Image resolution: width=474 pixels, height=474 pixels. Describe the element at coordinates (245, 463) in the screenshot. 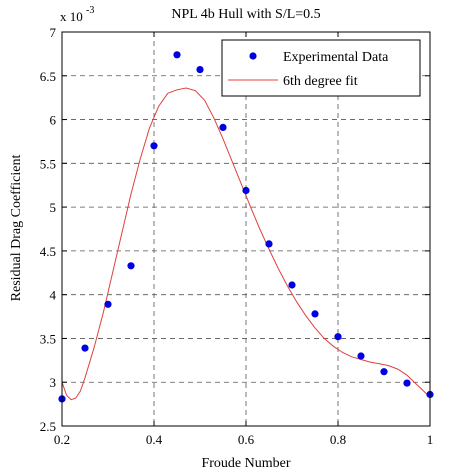

I see `x-axis-label: Froude Number` at that location.